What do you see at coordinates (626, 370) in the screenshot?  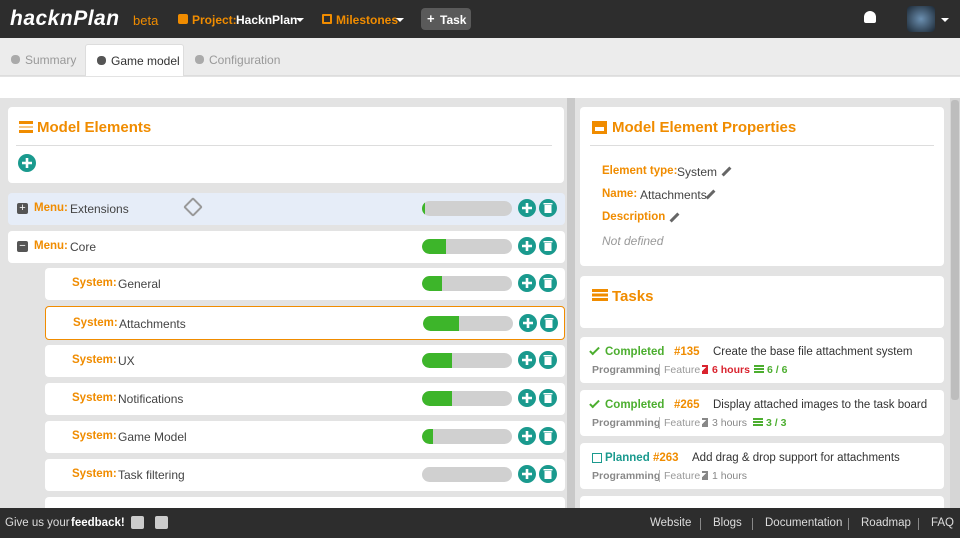 I see `task-discipline: Programming` at bounding box center [626, 370].